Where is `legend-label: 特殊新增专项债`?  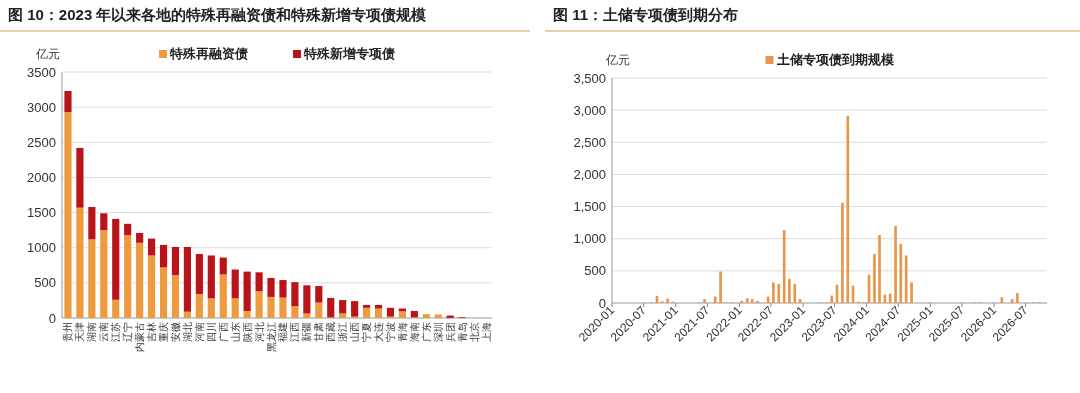
legend-label: 特殊新增专项债 is located at coordinates (349, 53).